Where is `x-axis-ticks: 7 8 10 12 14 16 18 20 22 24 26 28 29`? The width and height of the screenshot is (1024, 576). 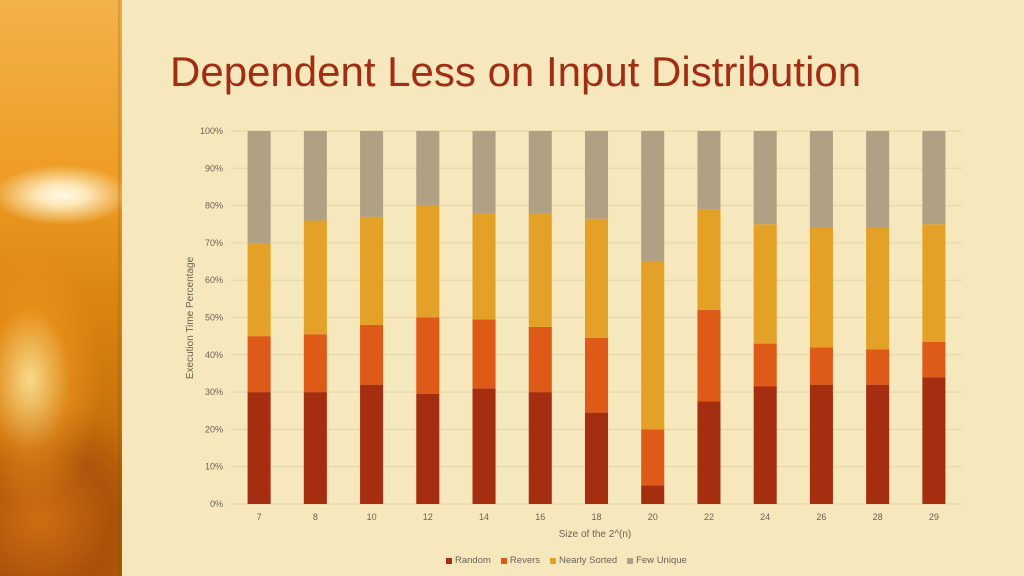
x-axis-ticks: 7 8 10 12 14 16 18 20 22 24 26 28 29 is located at coordinates (598, 517).